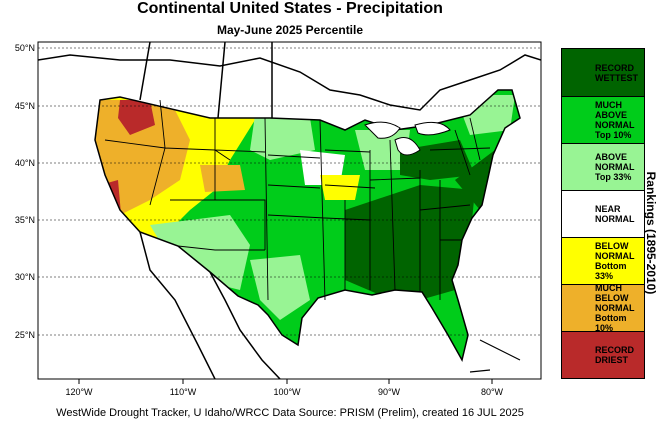 The width and height of the screenshot is (671, 423). Describe the element at coordinates (389, 392) in the screenshot. I see `lon-label: 90°W` at that location.